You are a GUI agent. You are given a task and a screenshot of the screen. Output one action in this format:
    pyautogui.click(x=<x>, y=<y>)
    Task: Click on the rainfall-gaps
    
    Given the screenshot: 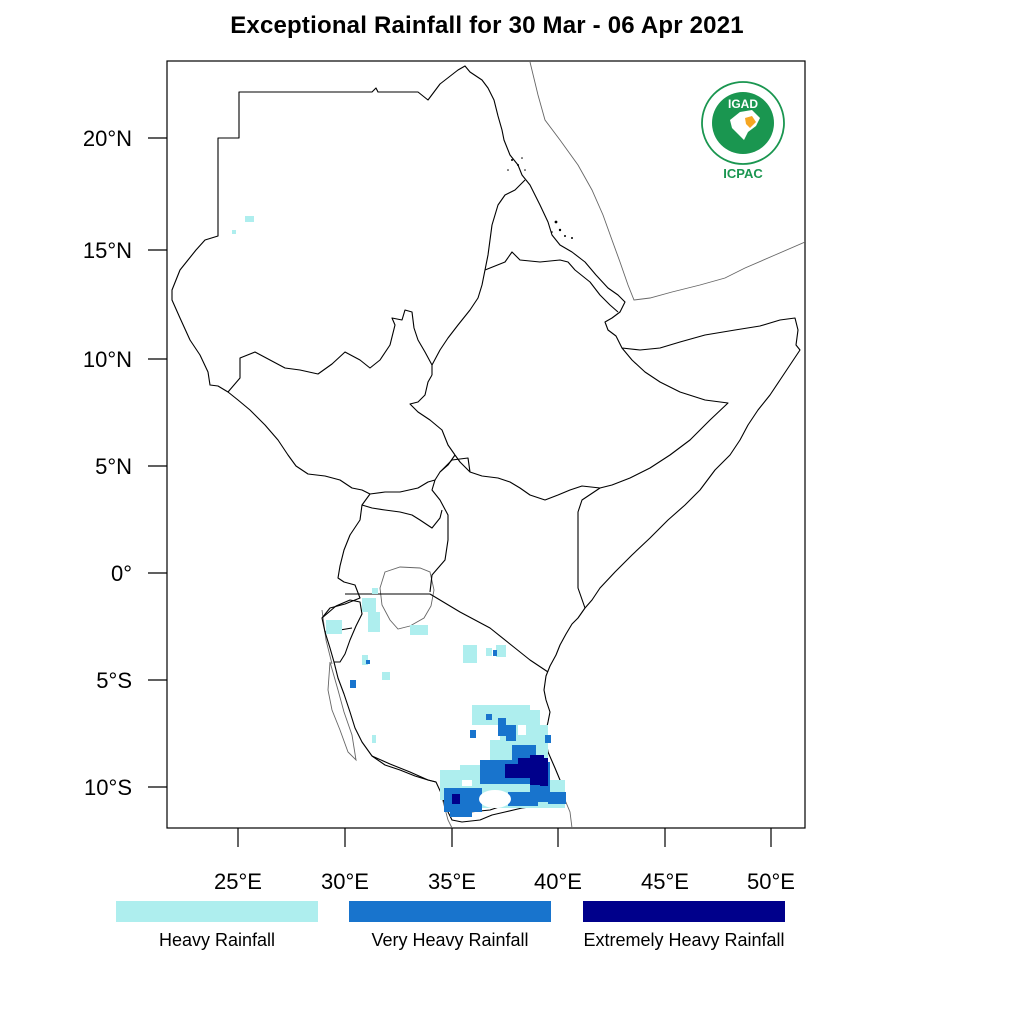 What is the action you would take?
    pyautogui.click(x=494, y=766)
    